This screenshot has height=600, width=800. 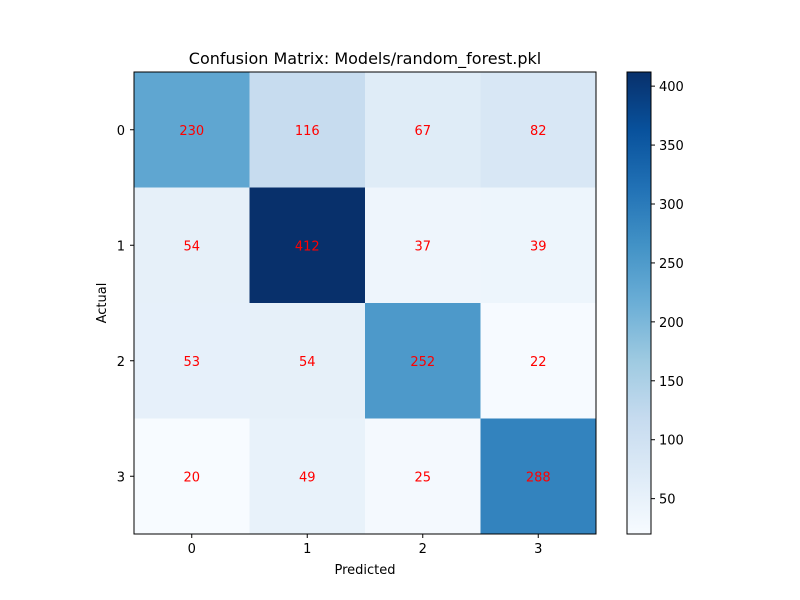 I want to click on heatmap-cell-r1-c0, so click(x=192, y=245).